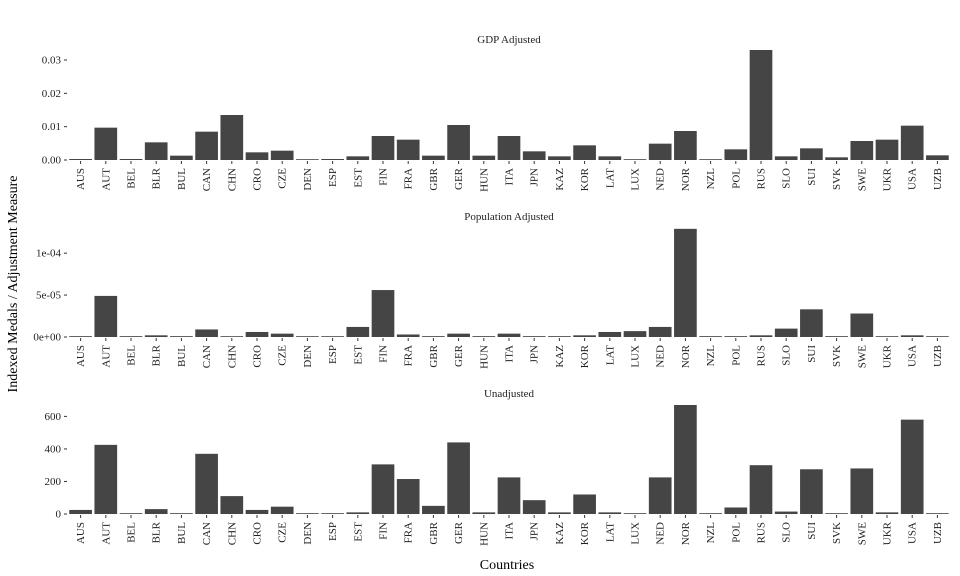 This screenshot has width=960, height=576. What do you see at coordinates (358, 331) in the screenshot?
I see `bar-est` at bounding box center [358, 331].